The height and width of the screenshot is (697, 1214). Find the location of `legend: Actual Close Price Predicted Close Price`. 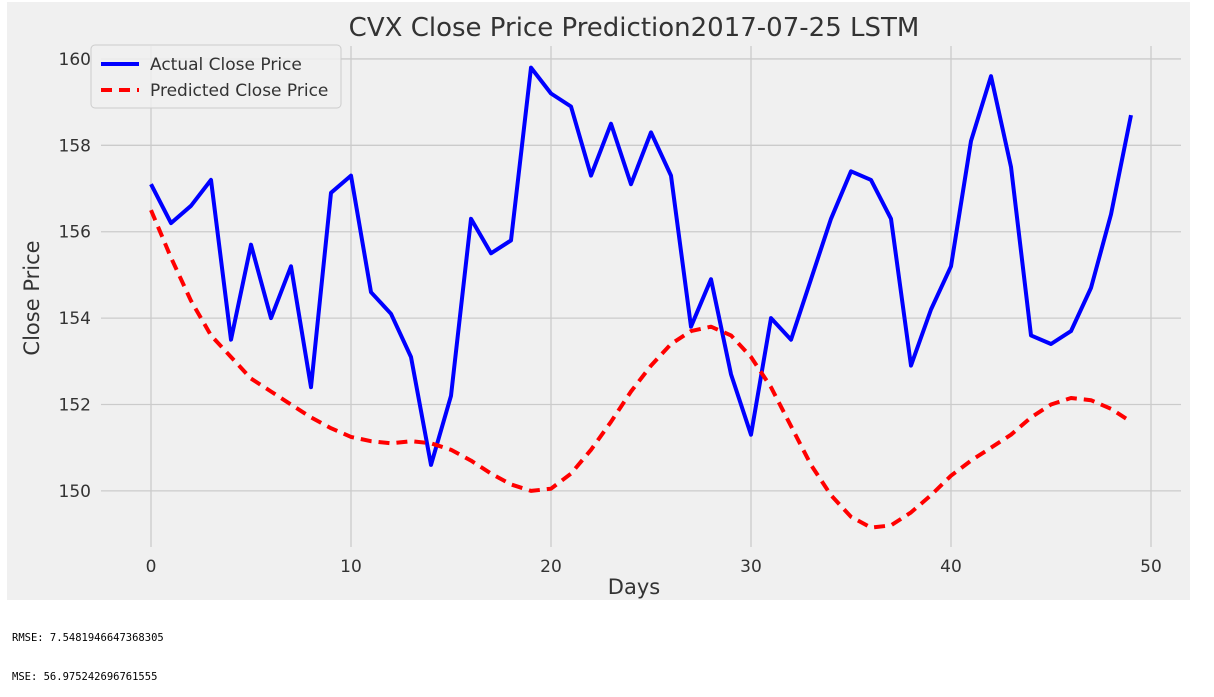

legend: Actual Close Price Predicted Close Price is located at coordinates (216, 76).